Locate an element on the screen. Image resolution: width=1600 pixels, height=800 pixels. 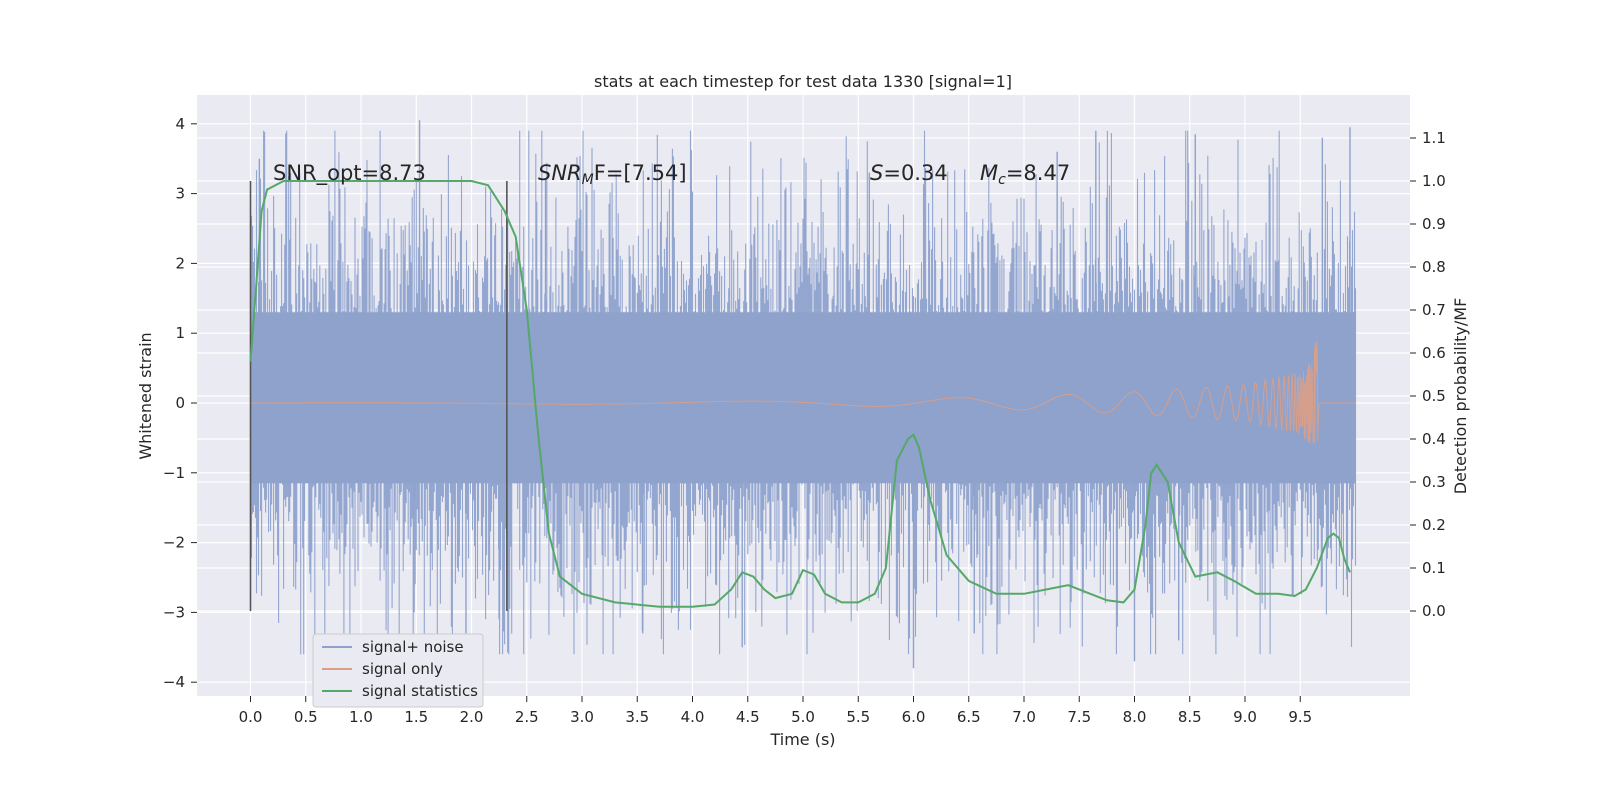
noise-core-band is located at coordinates (803, 398).